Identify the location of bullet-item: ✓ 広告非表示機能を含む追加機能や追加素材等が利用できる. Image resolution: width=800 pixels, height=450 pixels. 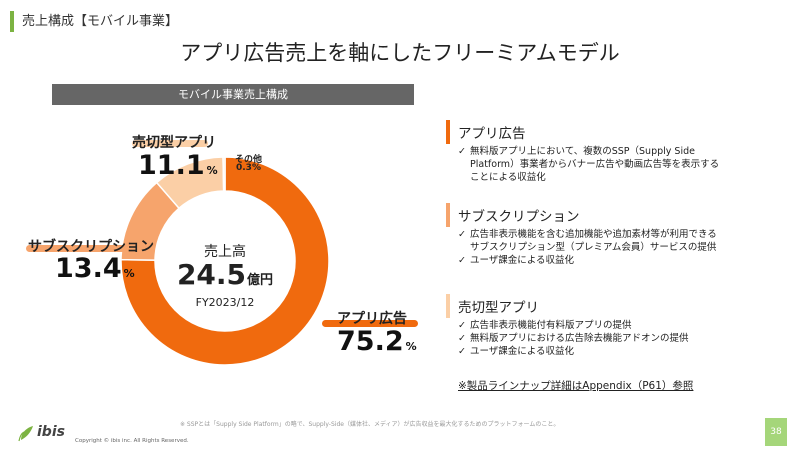
(587, 234).